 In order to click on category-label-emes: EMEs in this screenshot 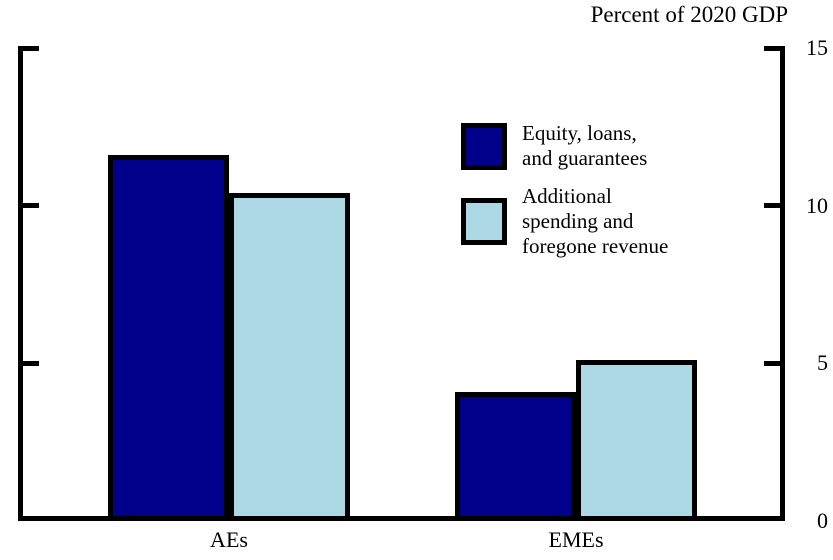, I will do `click(576, 539)`.